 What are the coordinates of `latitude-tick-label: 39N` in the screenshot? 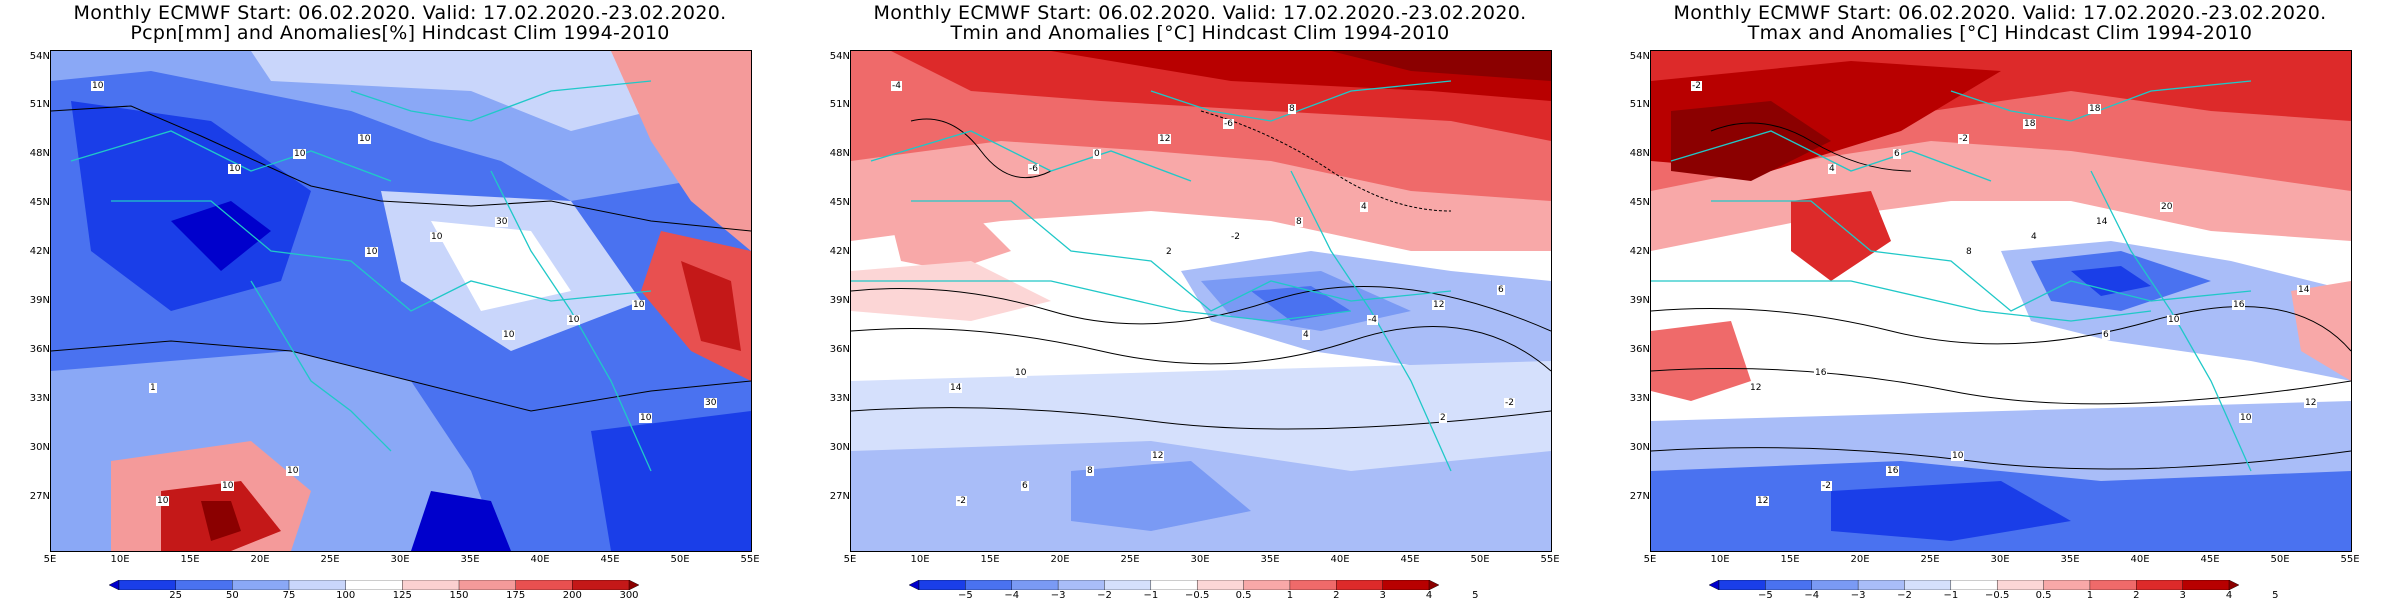 It's located at (839, 301).